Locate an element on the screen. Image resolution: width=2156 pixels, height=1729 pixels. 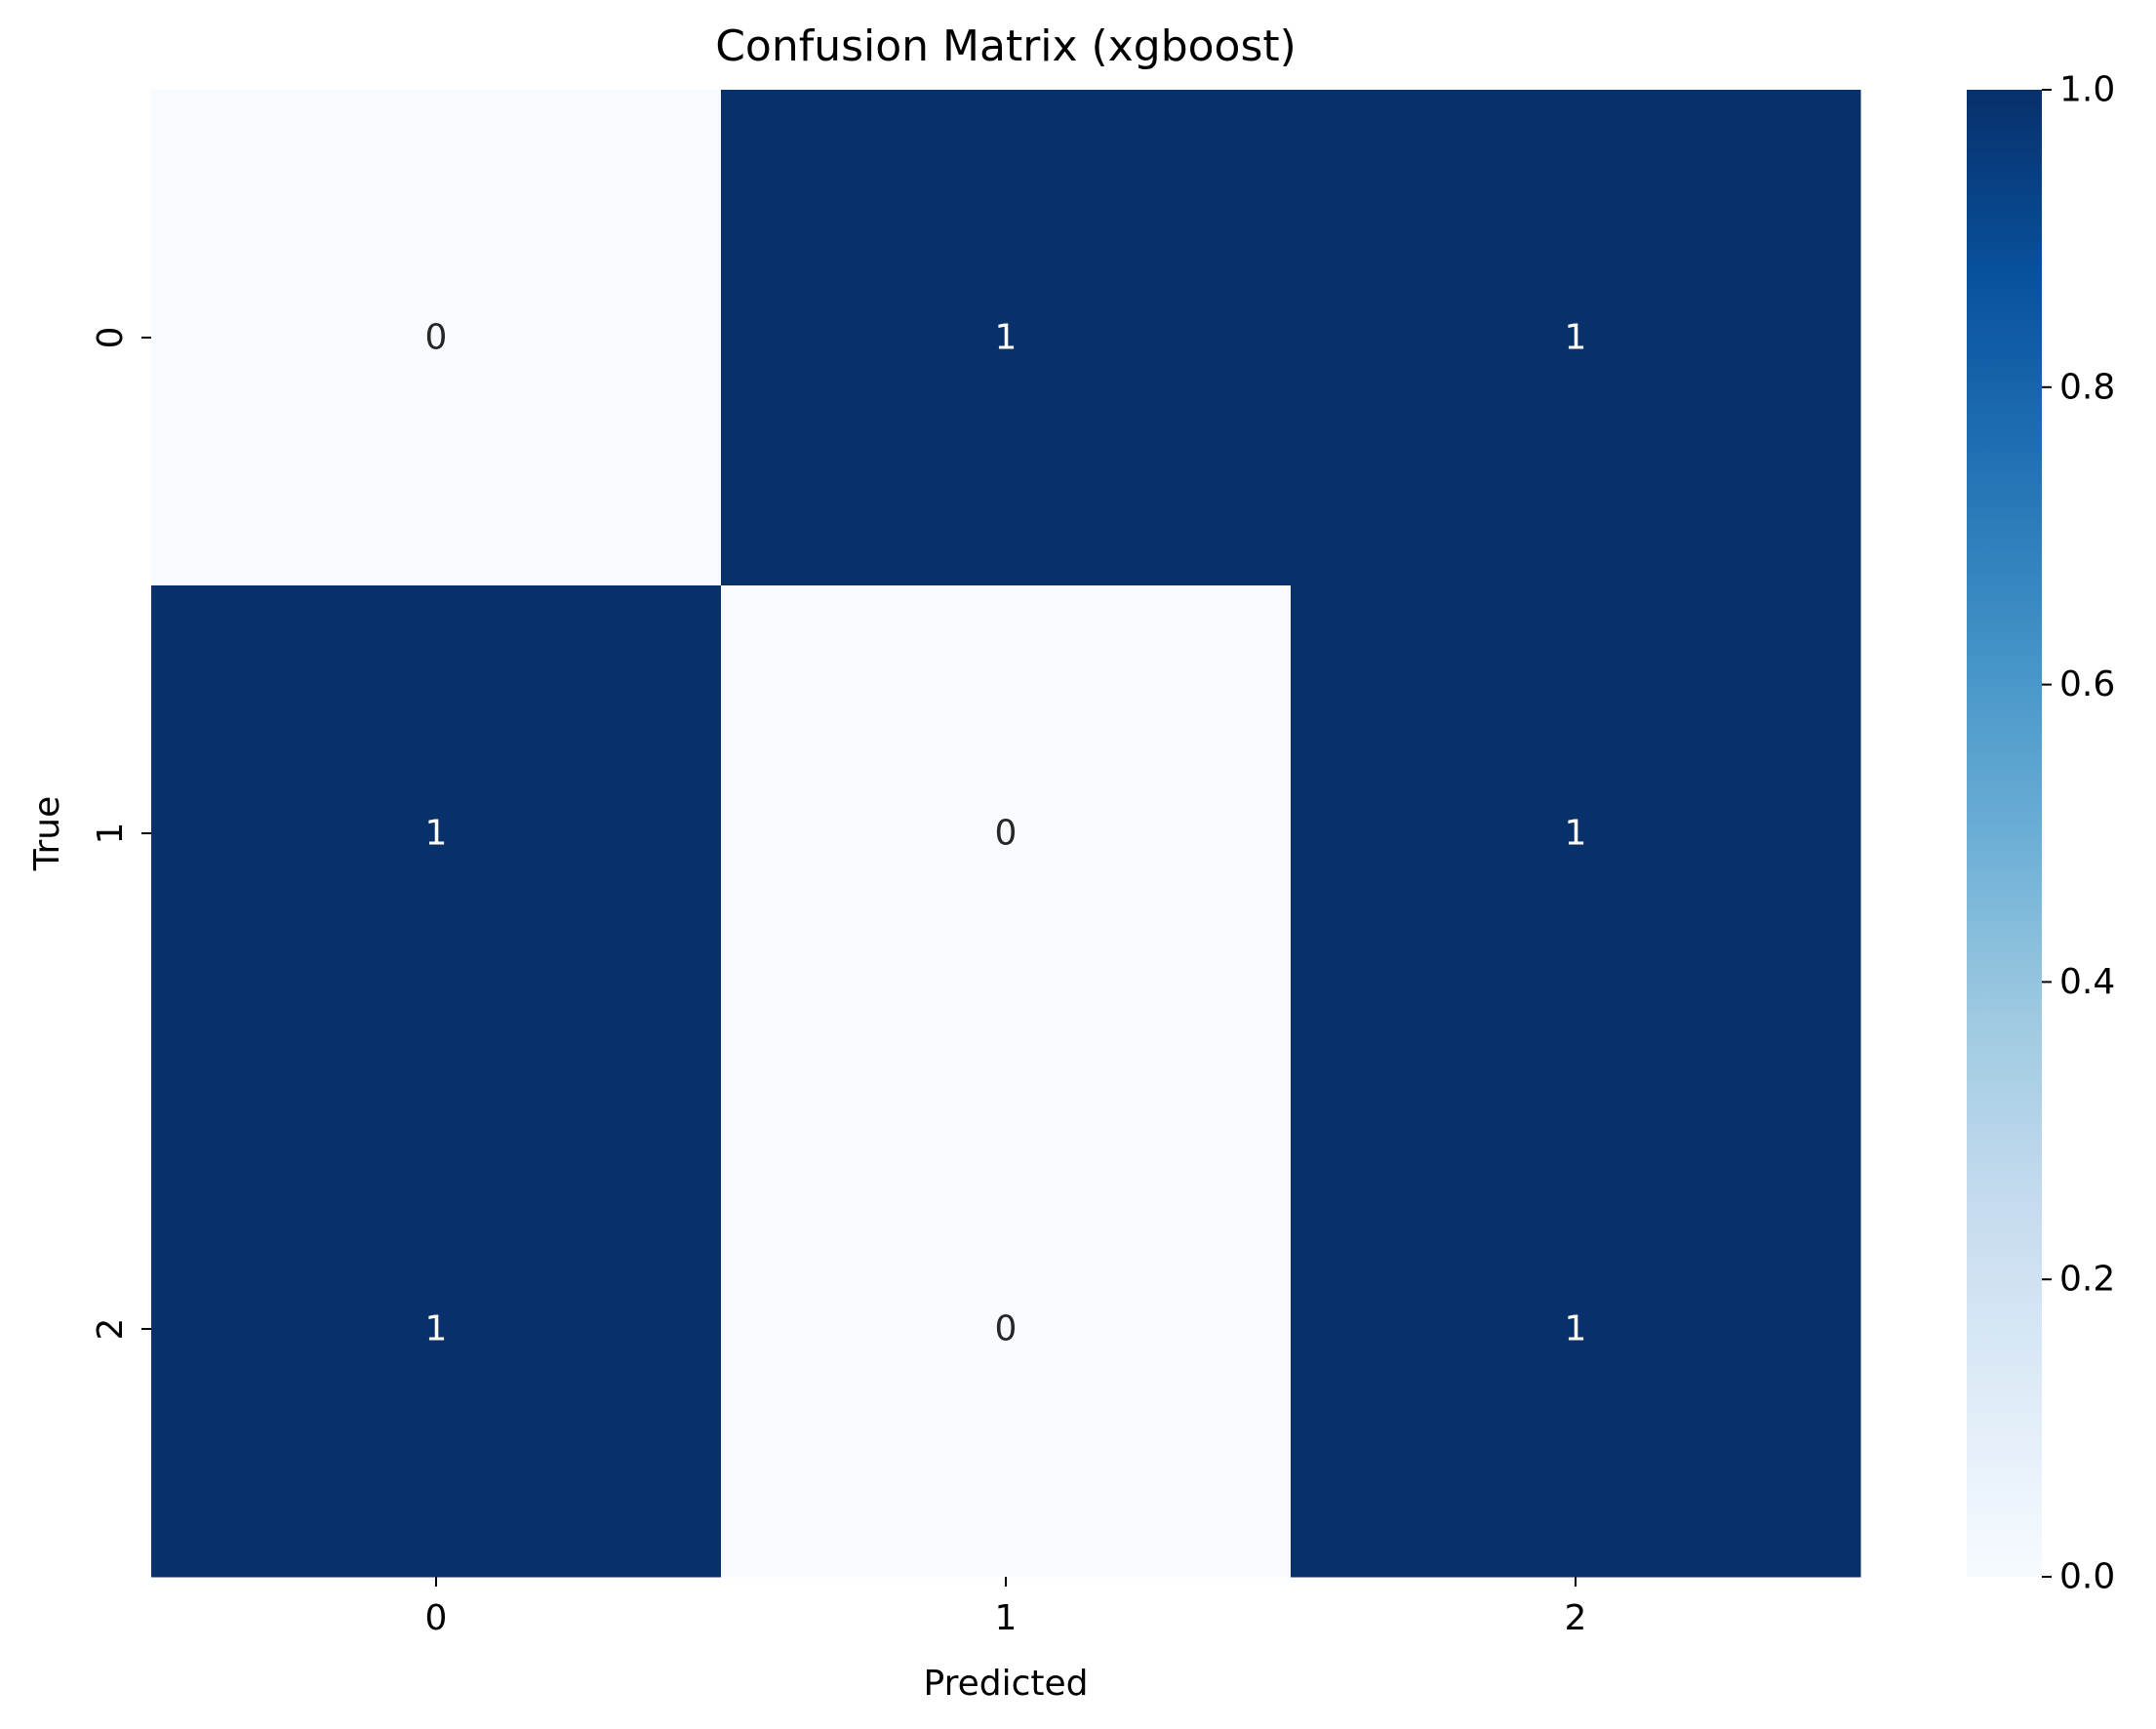
colorbar-ticks: 0.0 0.2 0.4 0.6 0.8 1.0 is located at coordinates (2078, 833).